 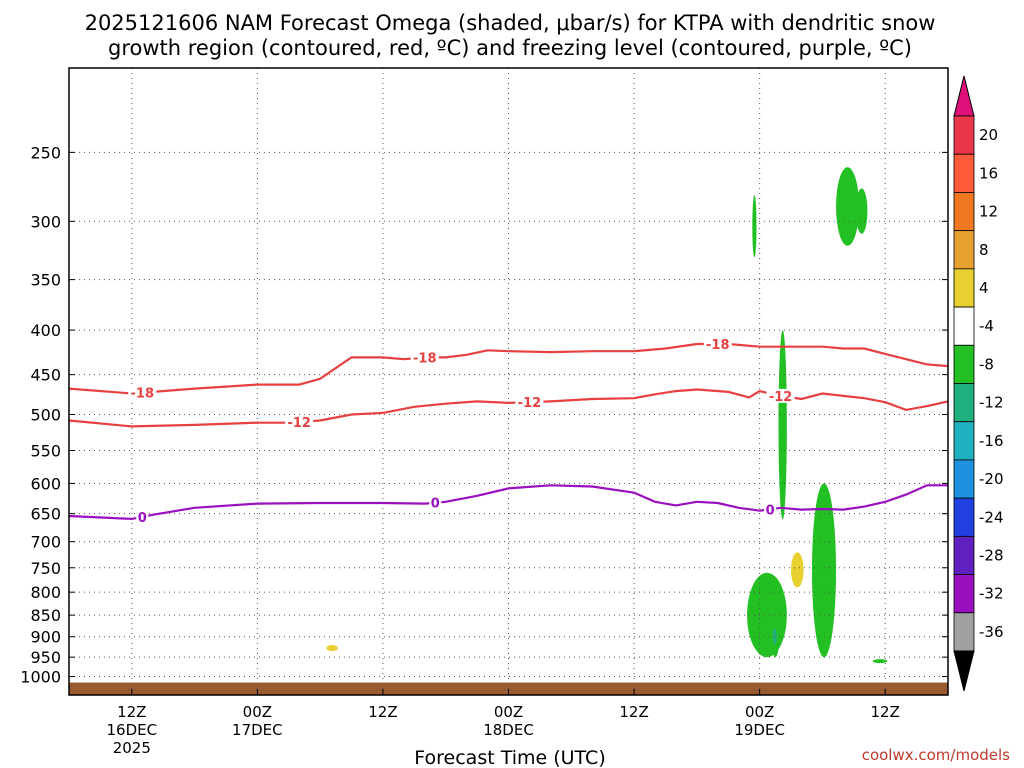 What do you see at coordinates (988, 135) in the screenshot?
I see `colorbar-label: 20` at bounding box center [988, 135].